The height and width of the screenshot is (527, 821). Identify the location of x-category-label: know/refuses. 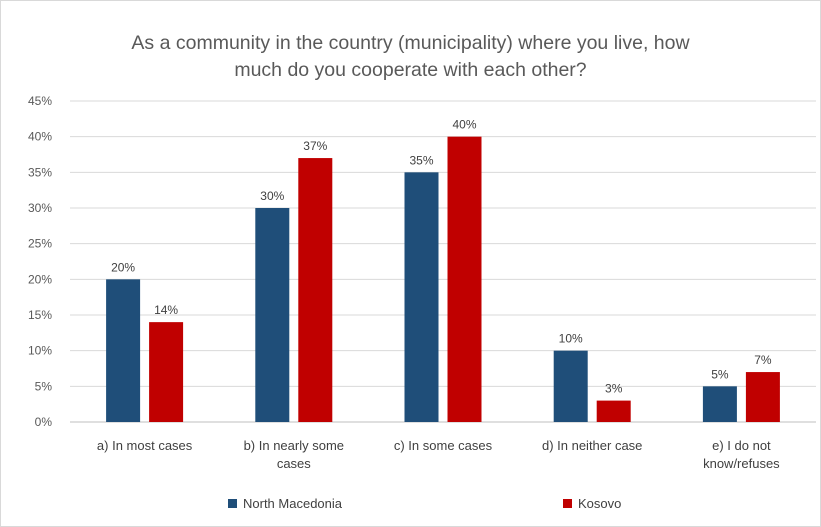
(741, 463).